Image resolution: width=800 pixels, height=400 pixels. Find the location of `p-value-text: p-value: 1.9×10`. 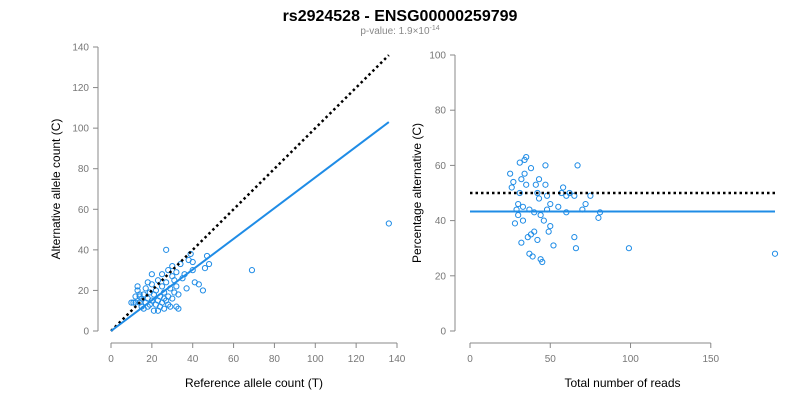

p-value-text: p-value: 1.9×10 is located at coordinates (395, 31).